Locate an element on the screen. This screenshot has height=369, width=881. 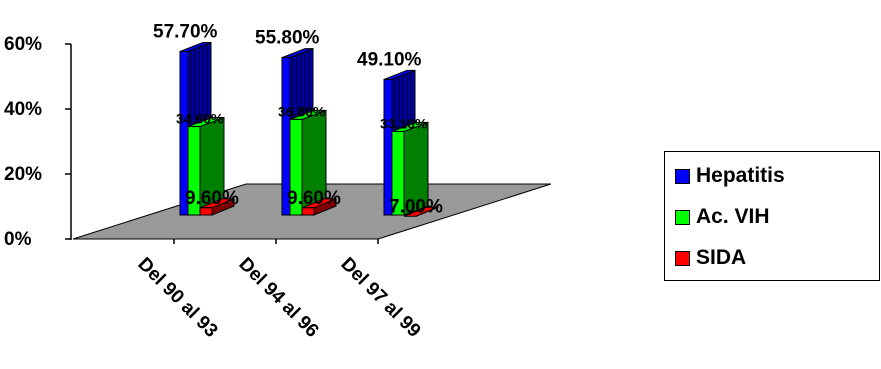
legend-label-hepatitis: Hepatitis is located at coordinates (740, 175).